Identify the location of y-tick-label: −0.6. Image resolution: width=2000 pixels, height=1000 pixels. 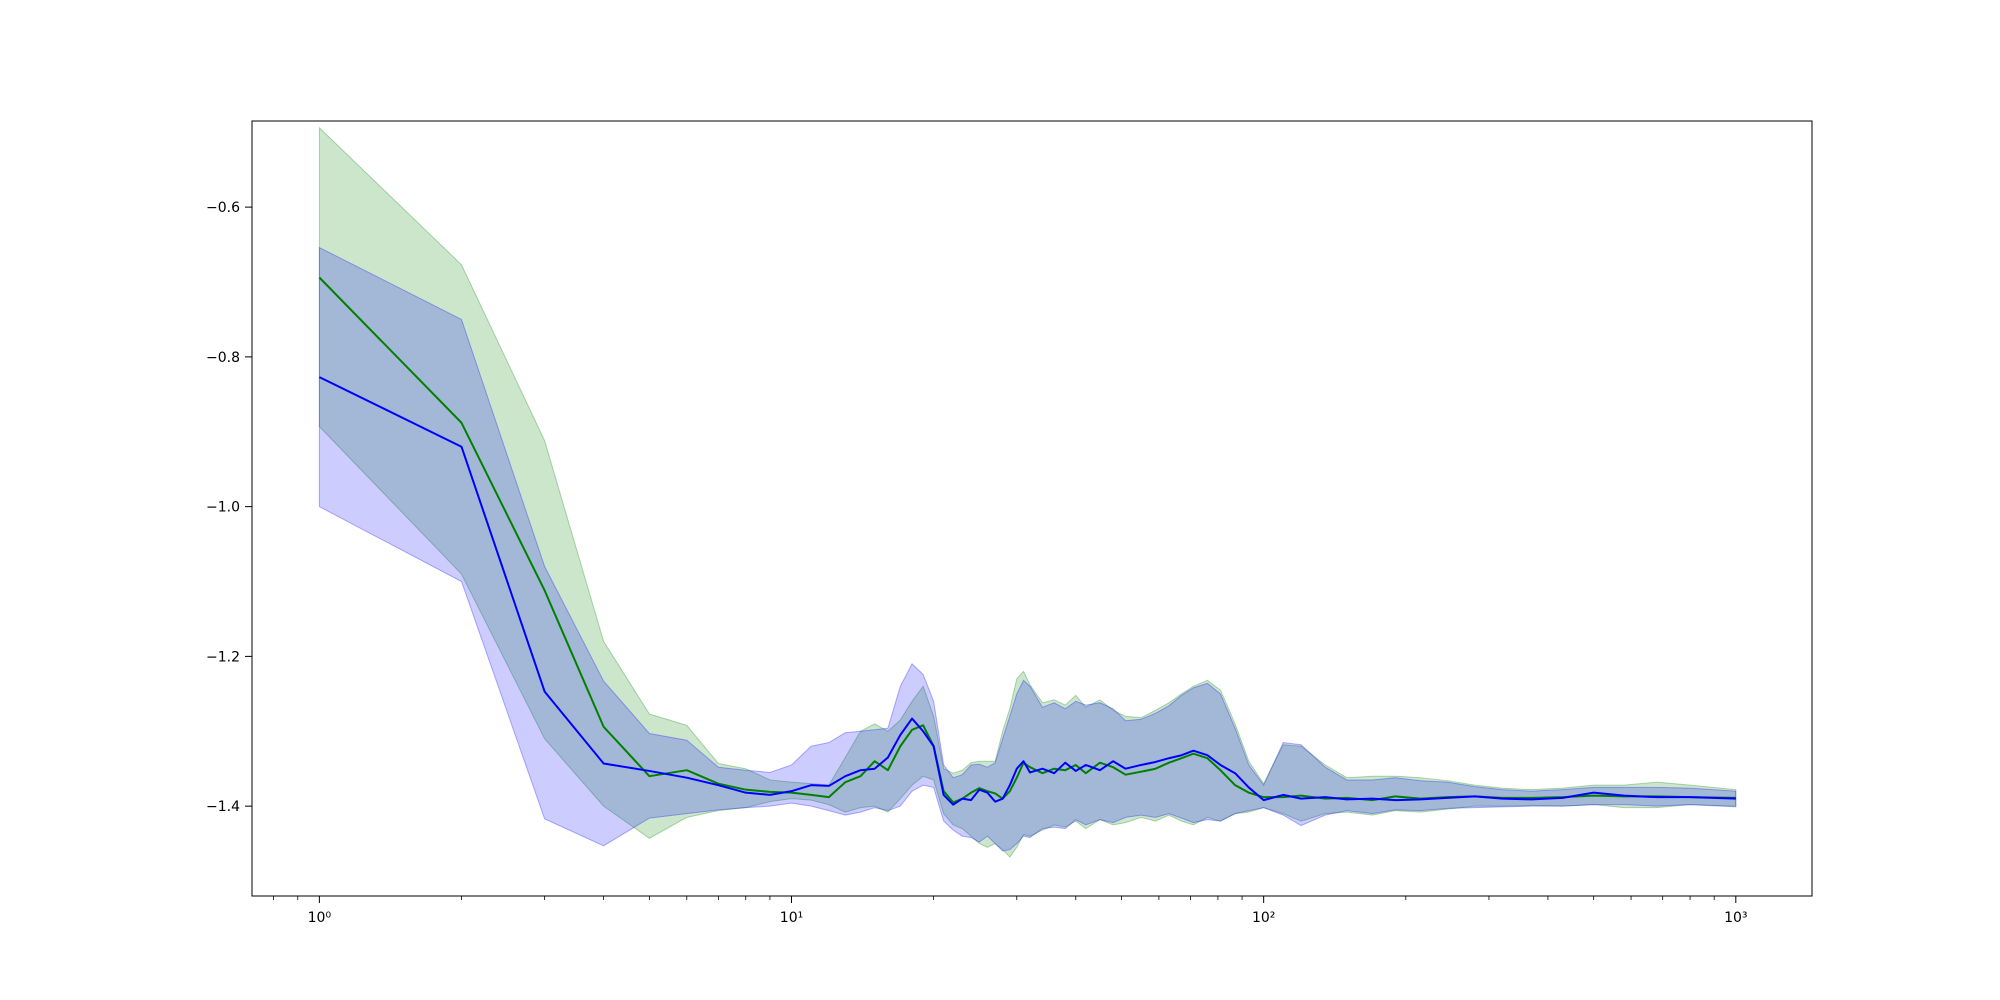
(223, 208).